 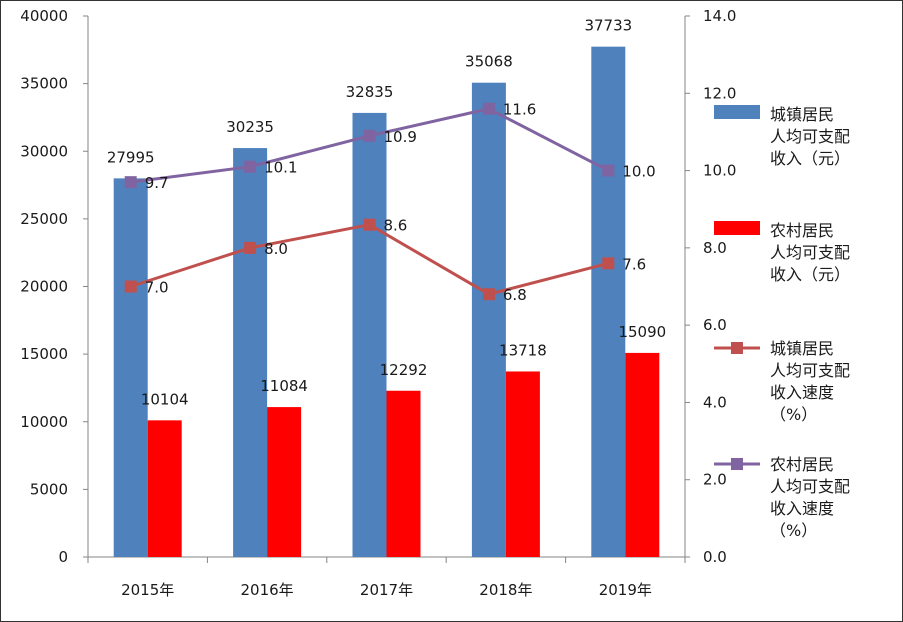 What do you see at coordinates (44, 422) in the screenshot?
I see `left-tick-label: 10000` at bounding box center [44, 422].